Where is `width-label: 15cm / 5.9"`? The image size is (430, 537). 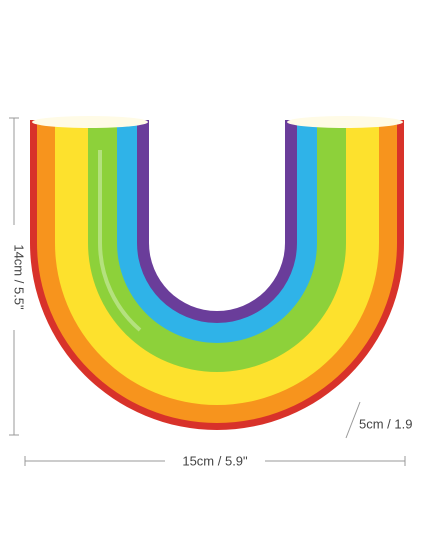
width-label: 15cm / 5.9" is located at coordinates (215, 460).